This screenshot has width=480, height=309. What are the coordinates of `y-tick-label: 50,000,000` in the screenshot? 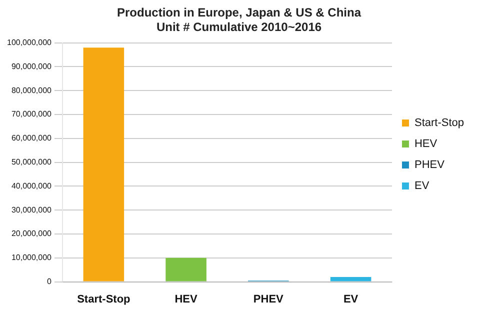 It's located at (31, 162).